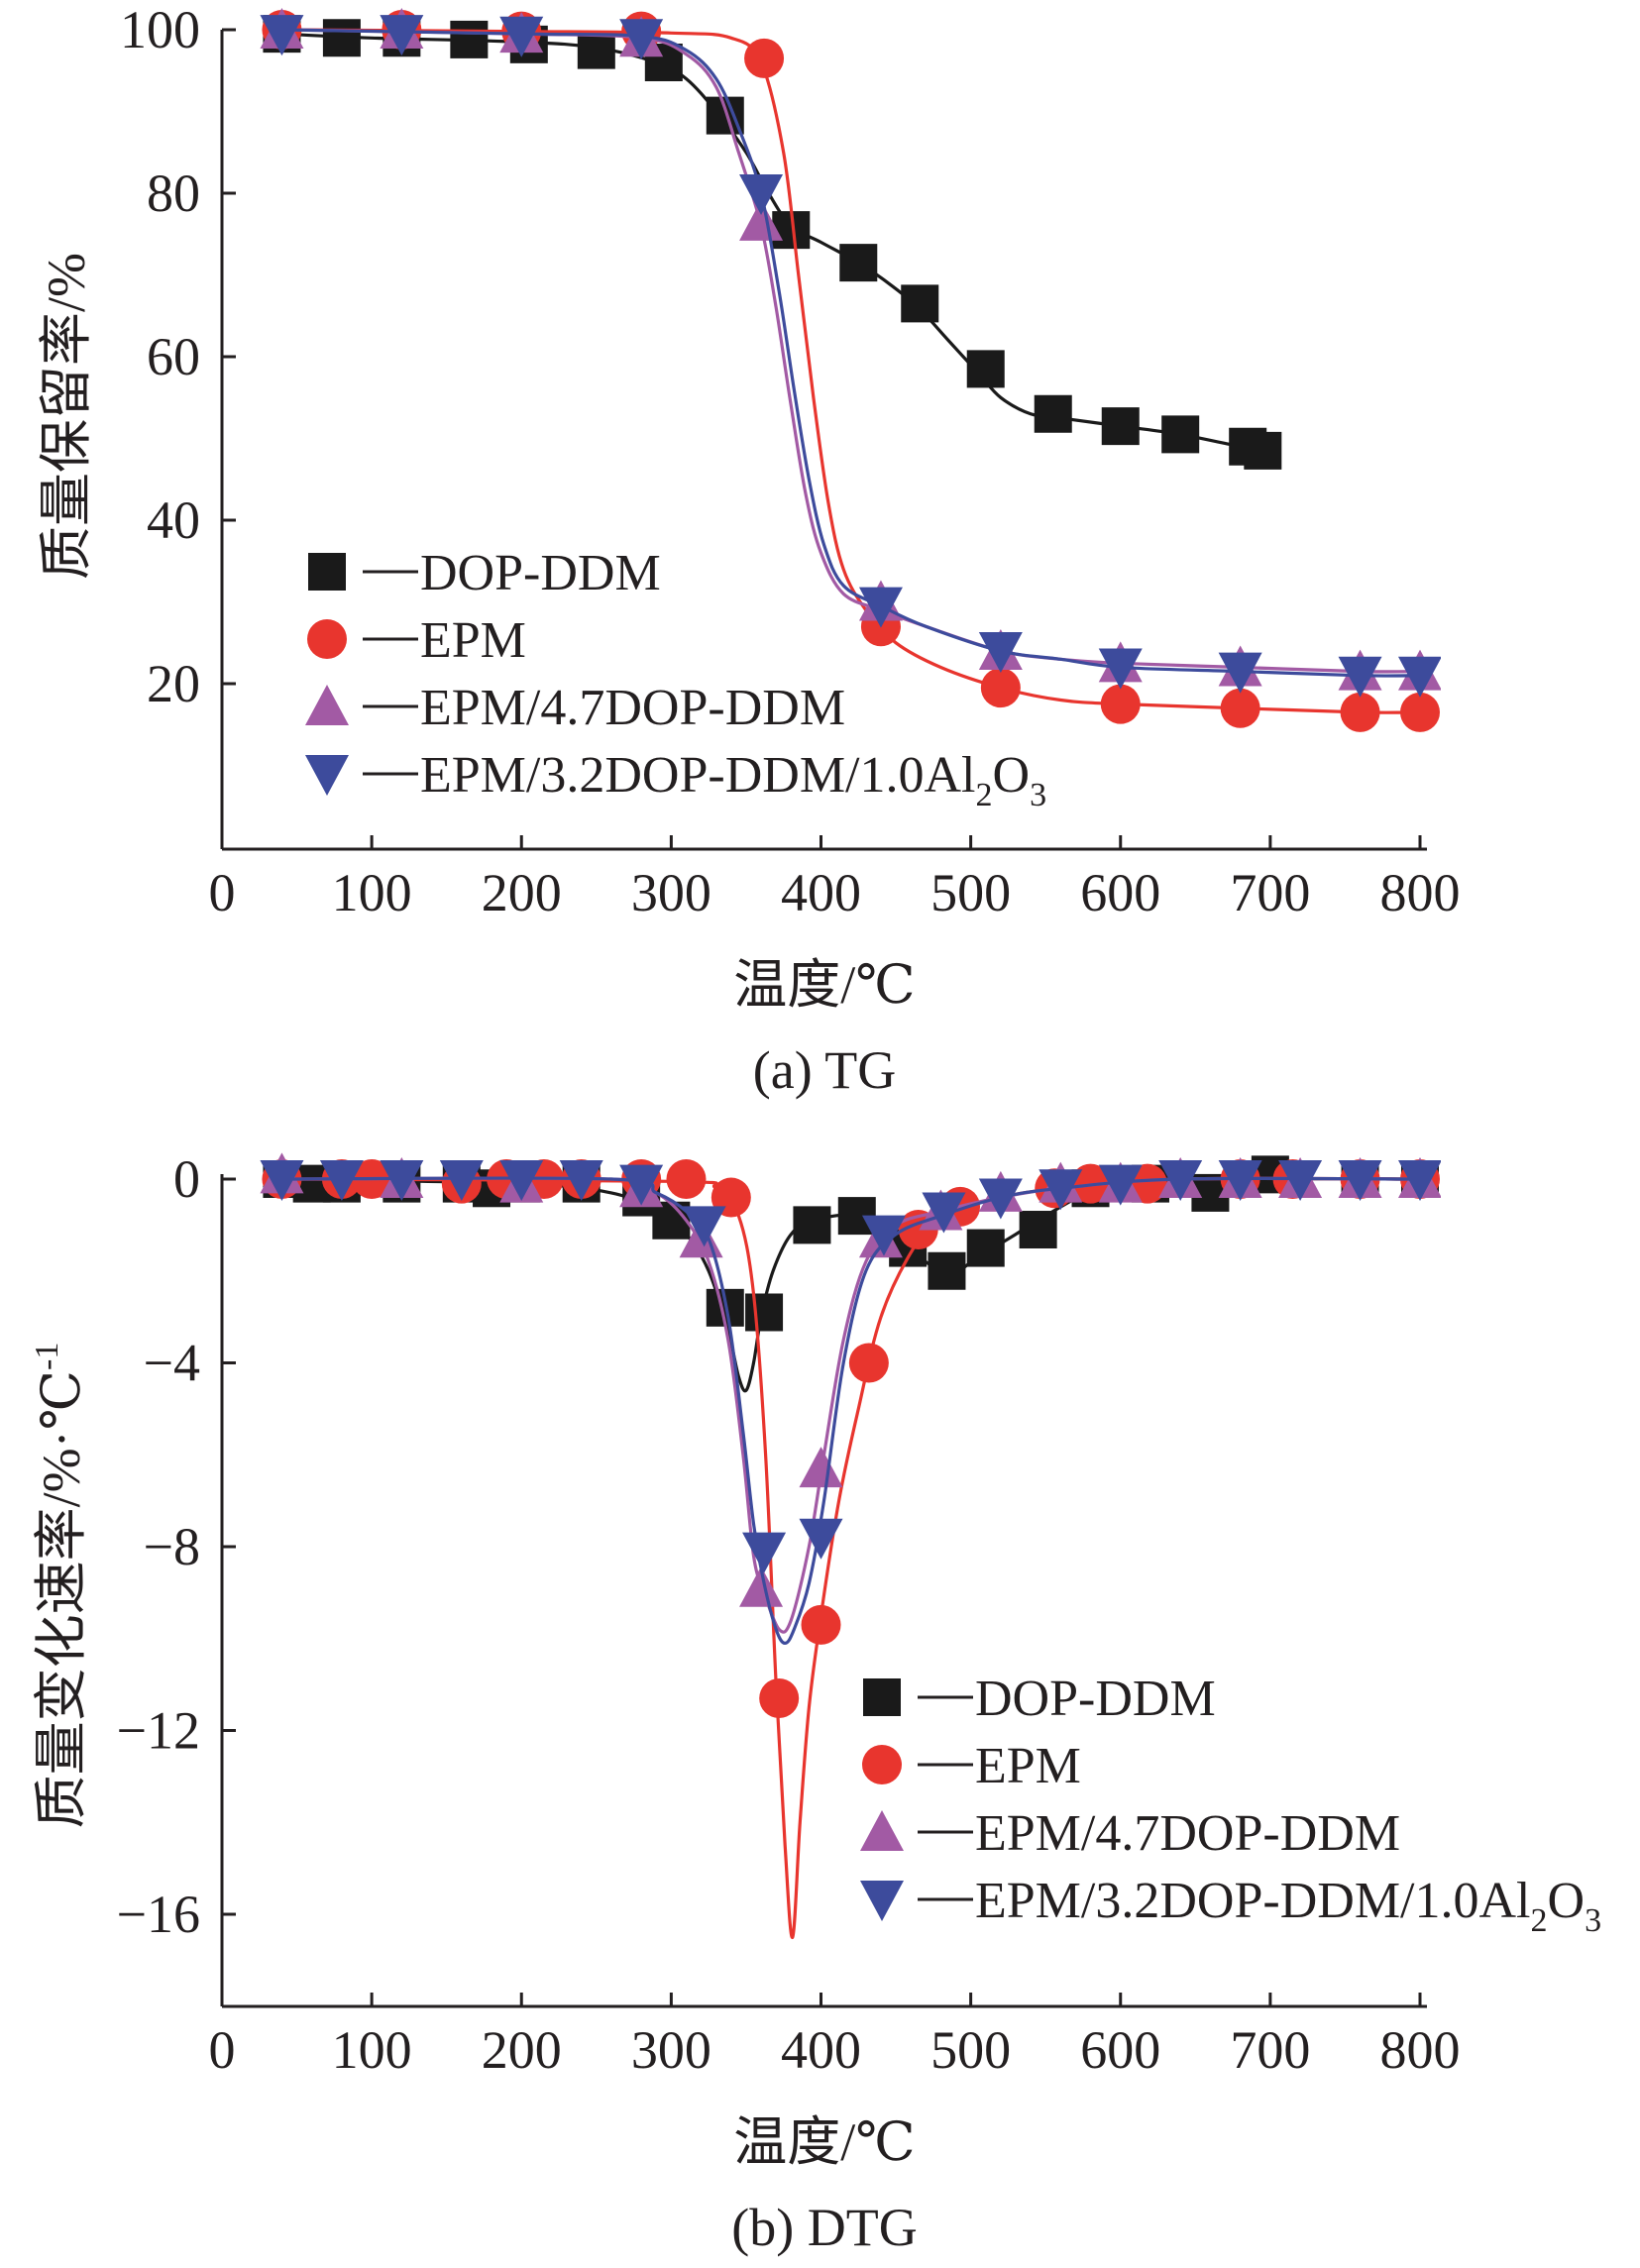 The width and height of the screenshot is (1640, 2268). I want to click on tg-caption: (a) TG, so click(824, 1070).